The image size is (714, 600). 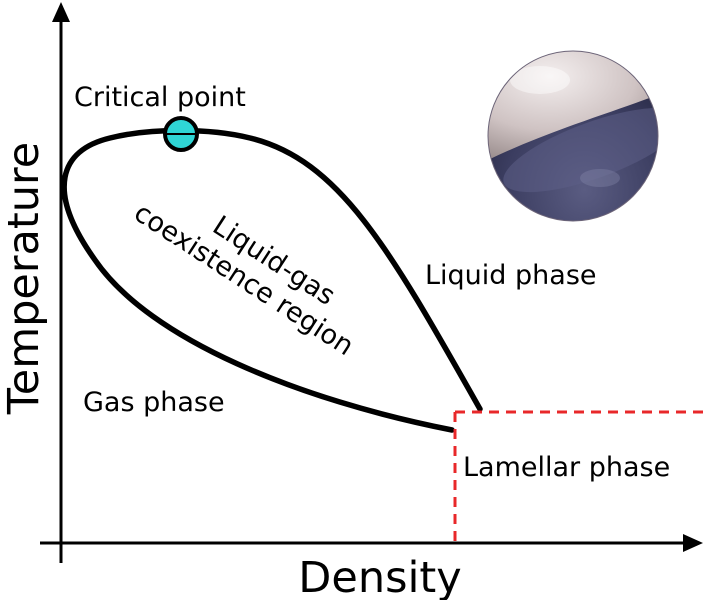 I want to click on lamellar-boundary, so click(x=580, y=477).